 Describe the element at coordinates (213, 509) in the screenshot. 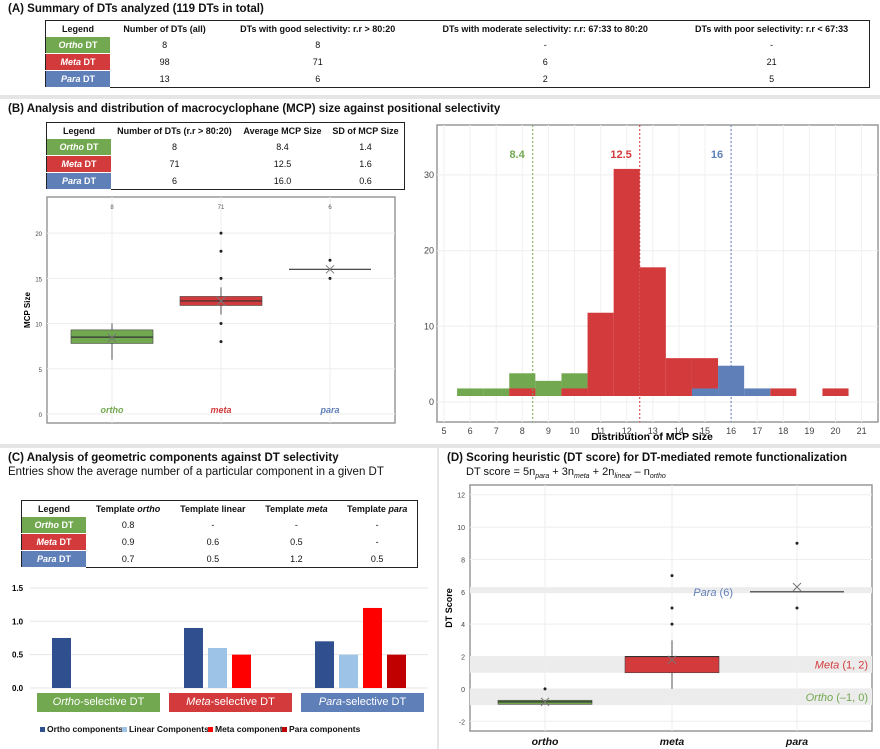

I see `column-header: Template linear` at that location.